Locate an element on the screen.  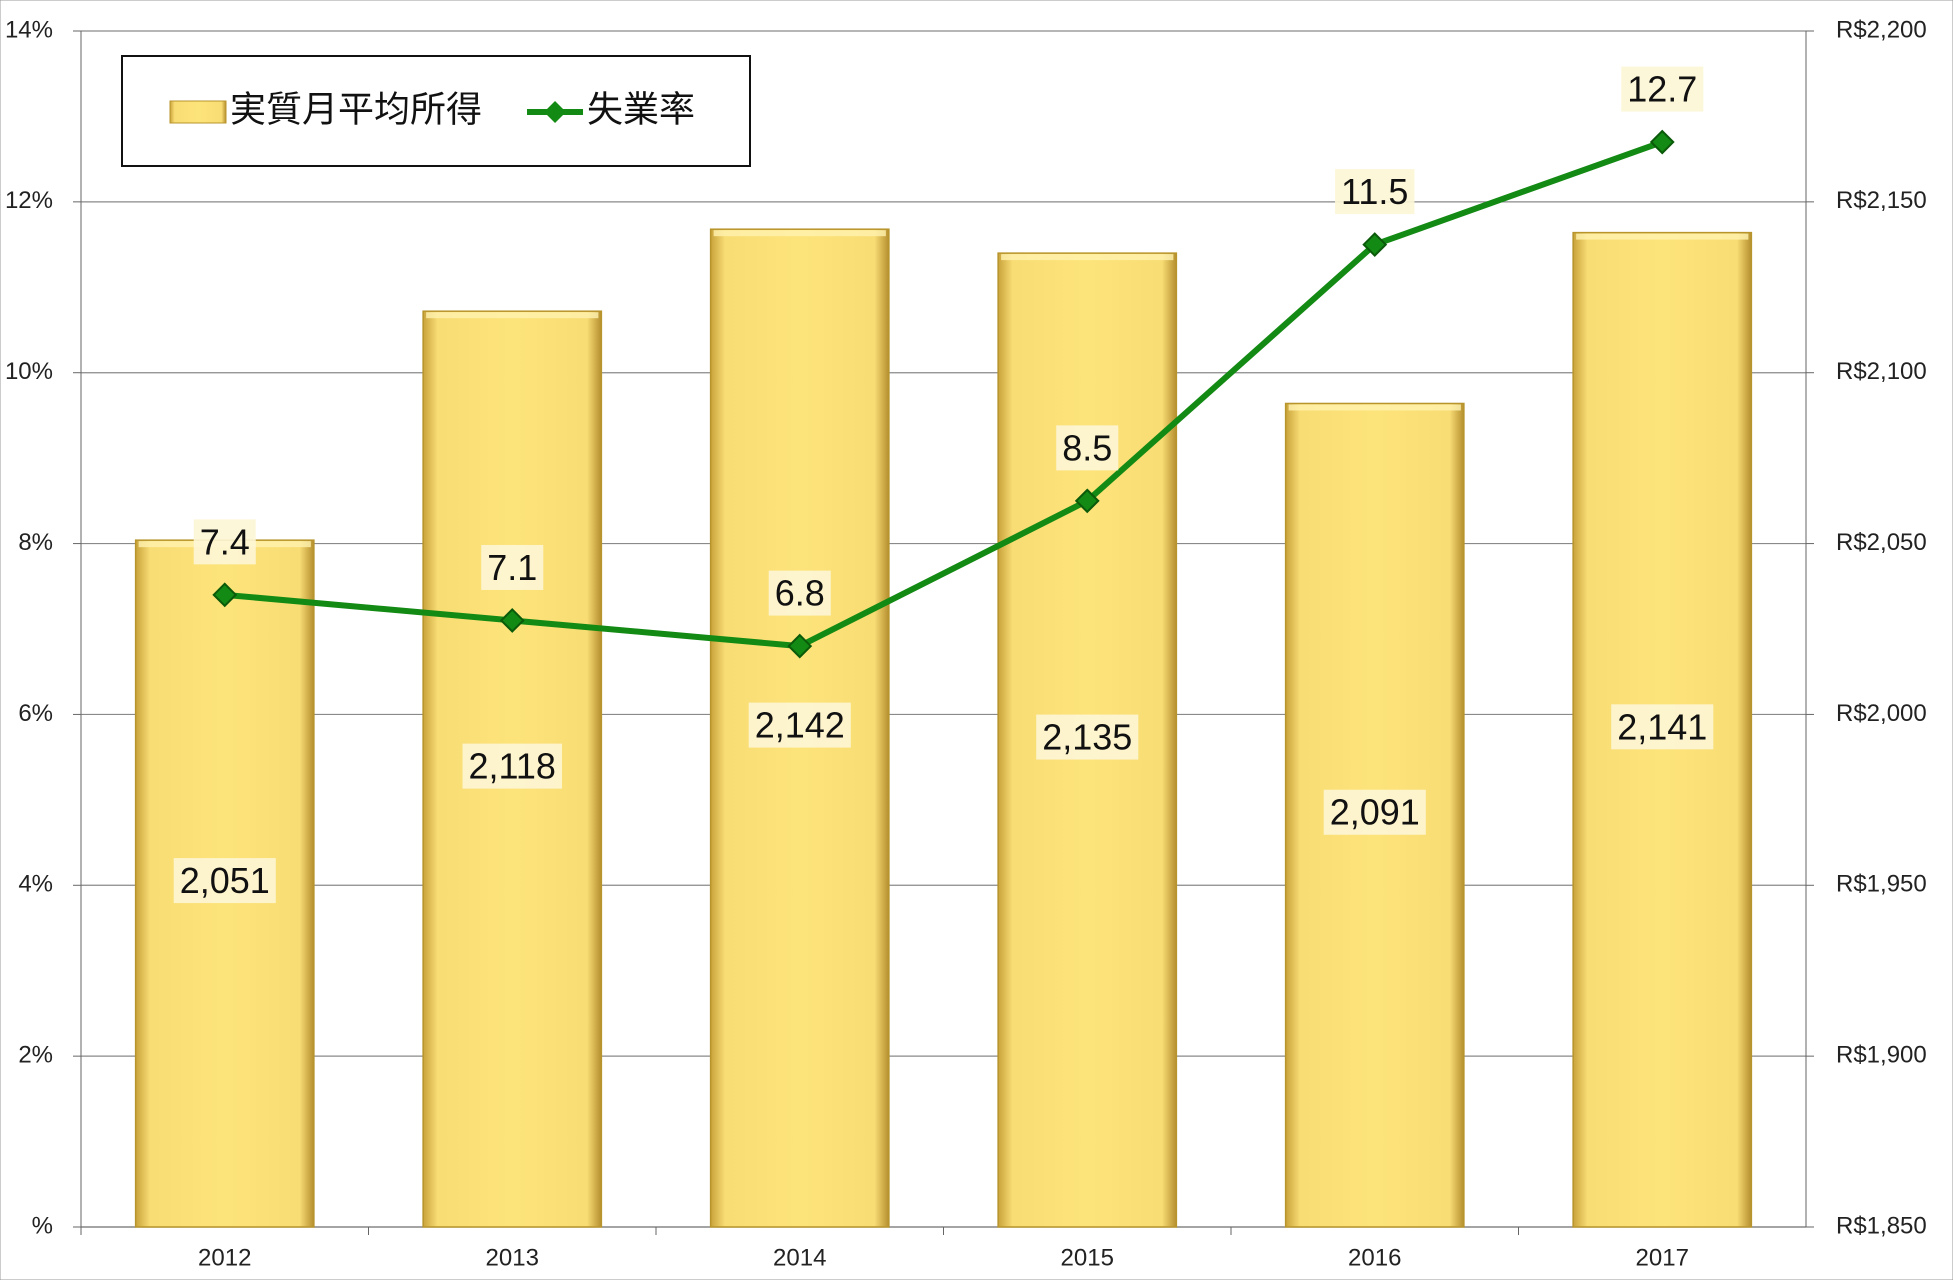
y2-tick-label: R$2,050 is located at coordinates (1881, 542).